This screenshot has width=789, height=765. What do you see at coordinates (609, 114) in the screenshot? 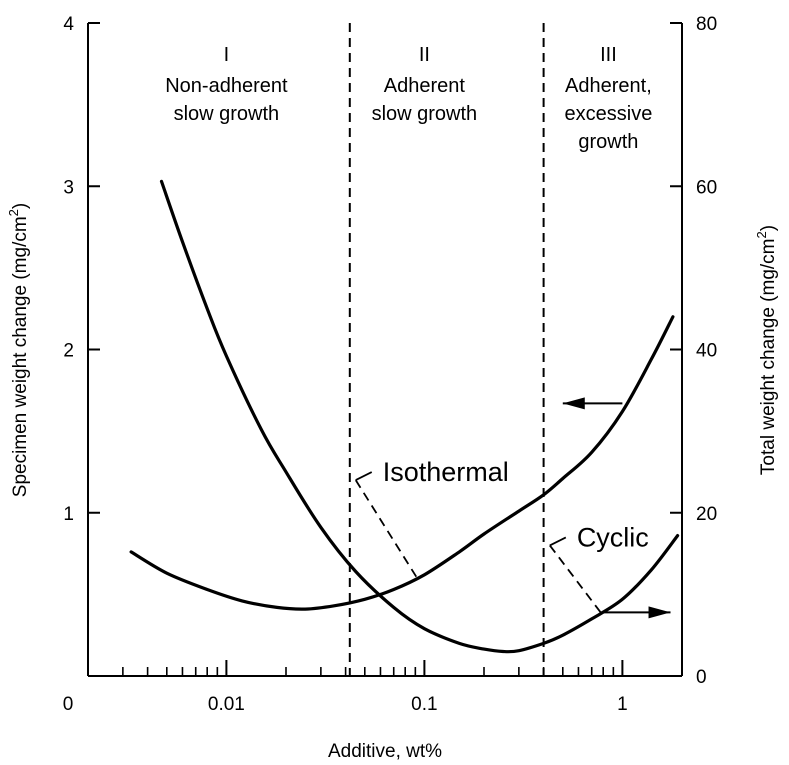
I see `region-label-line: excessive` at bounding box center [609, 114].